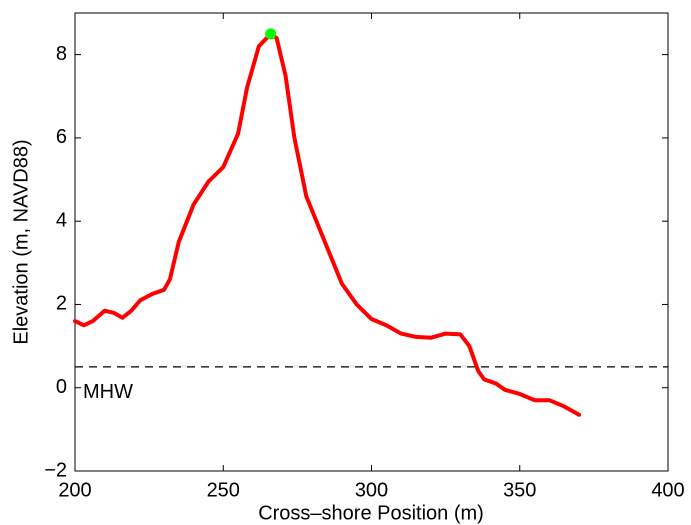 The width and height of the screenshot is (691, 525). Describe the element at coordinates (61, 387) in the screenshot. I see `y-tick-label: 0` at that location.